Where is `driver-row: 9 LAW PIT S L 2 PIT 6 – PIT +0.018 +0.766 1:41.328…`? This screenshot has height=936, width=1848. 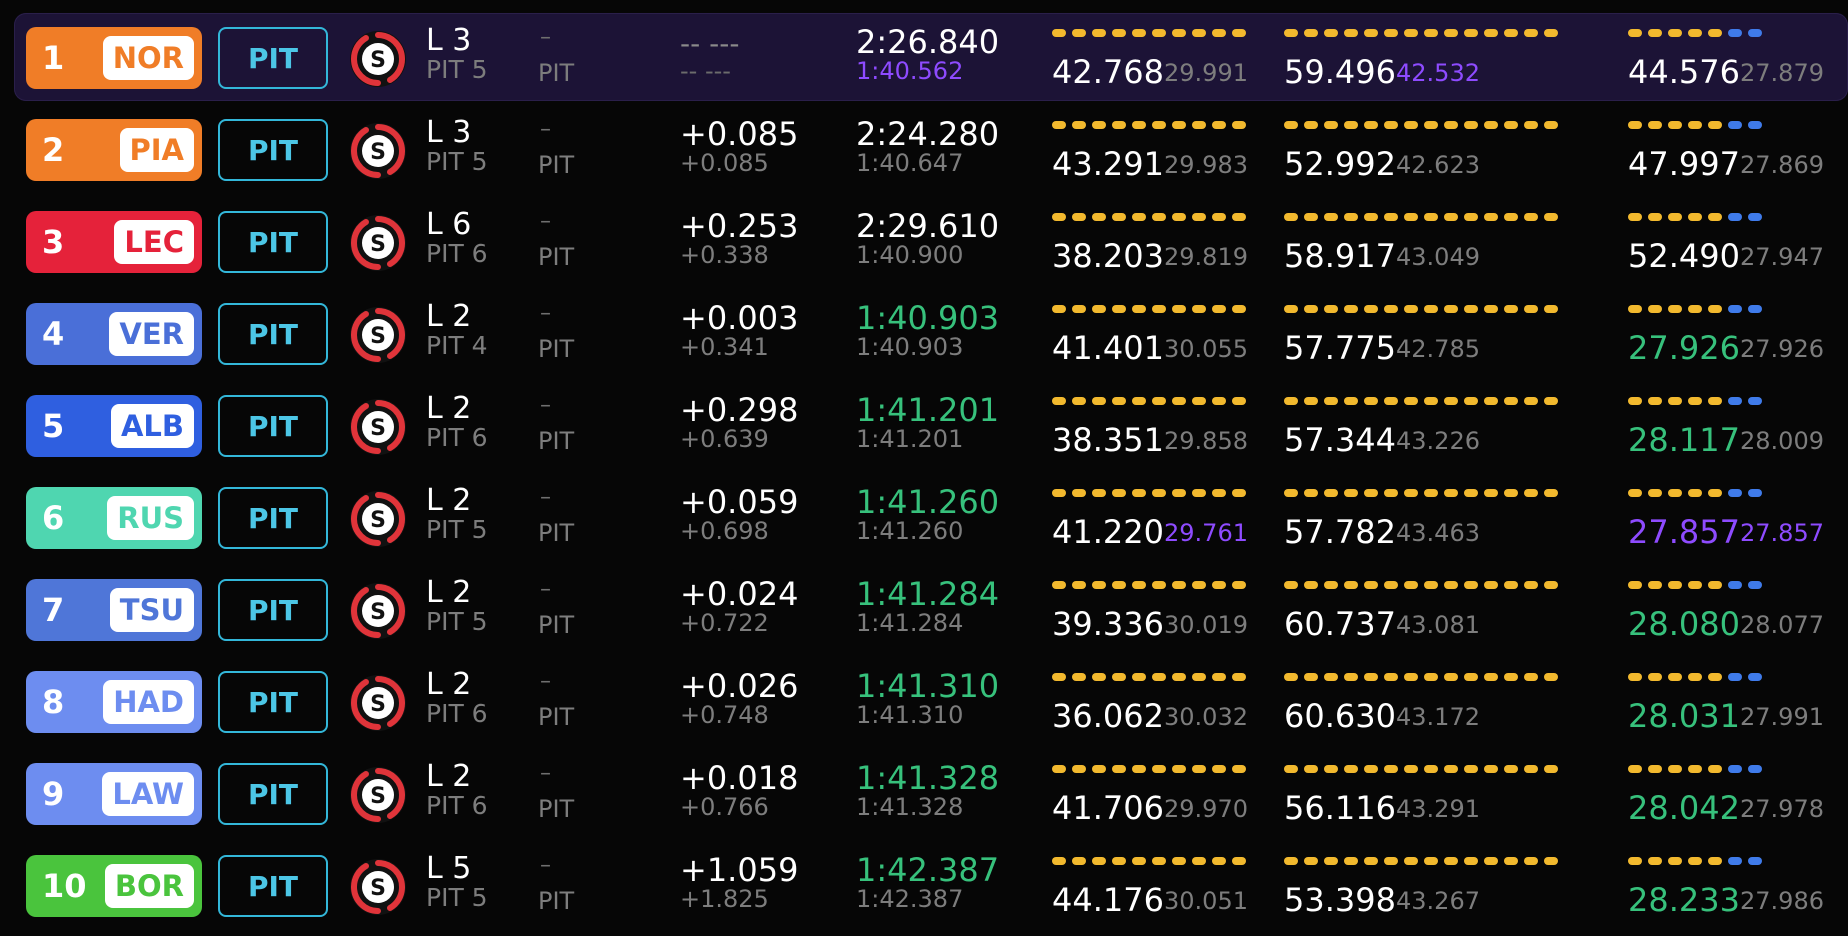 driver-row: 9 LAW PIT S L 2 PIT 6 – PIT +0.018 +0.766 1:41.328… is located at coordinates (931, 793).